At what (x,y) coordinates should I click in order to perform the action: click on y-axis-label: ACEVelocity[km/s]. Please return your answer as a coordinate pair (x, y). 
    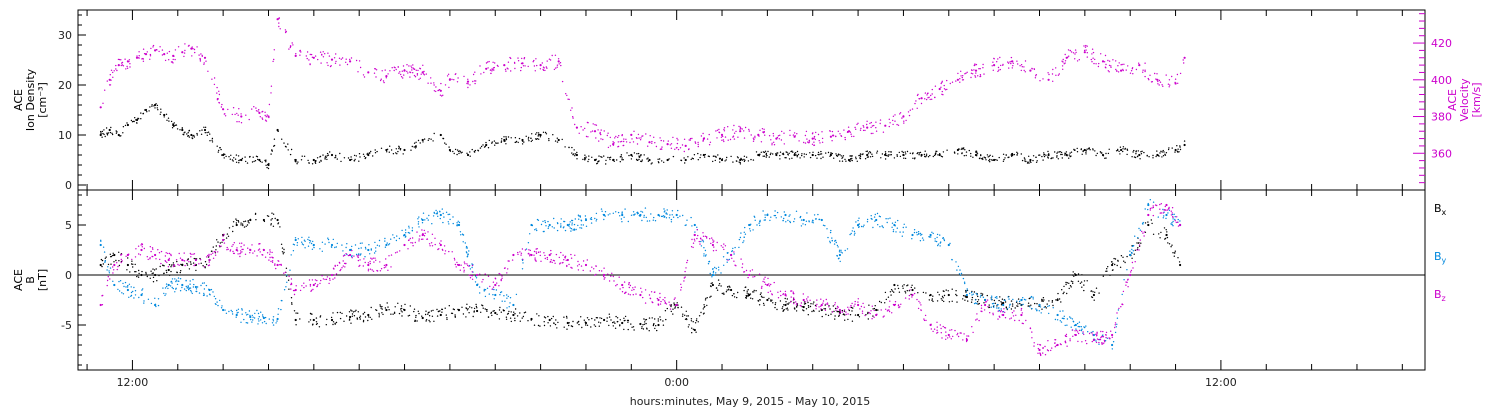
    Looking at the image, I should click on (1464, 100).